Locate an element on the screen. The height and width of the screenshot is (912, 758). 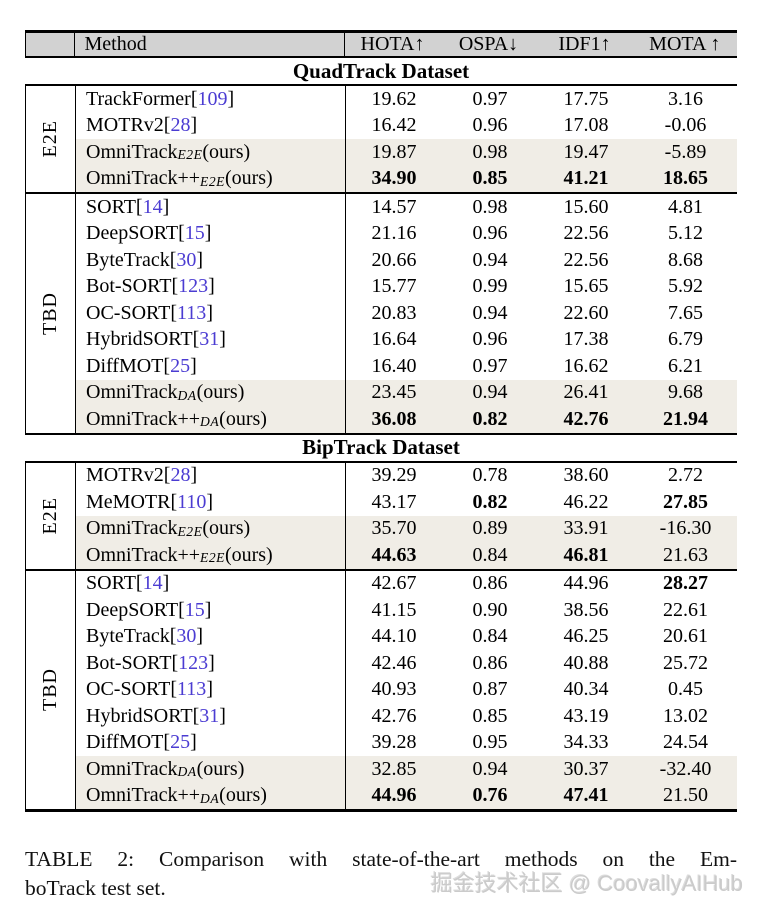
ospa-value: 0.90 is located at coordinates (490, 609).